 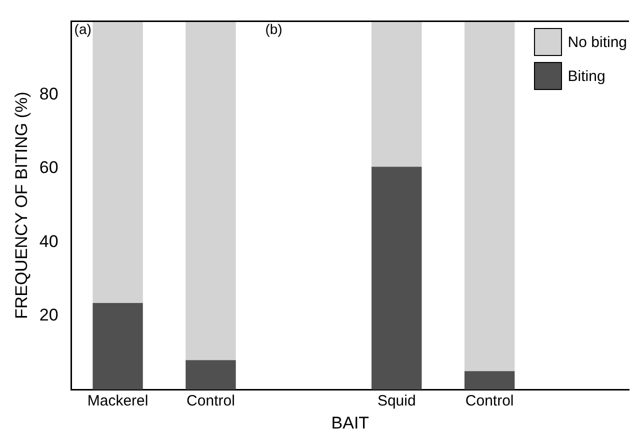 What do you see at coordinates (83, 29) in the screenshot?
I see `annotation: (a)` at bounding box center [83, 29].